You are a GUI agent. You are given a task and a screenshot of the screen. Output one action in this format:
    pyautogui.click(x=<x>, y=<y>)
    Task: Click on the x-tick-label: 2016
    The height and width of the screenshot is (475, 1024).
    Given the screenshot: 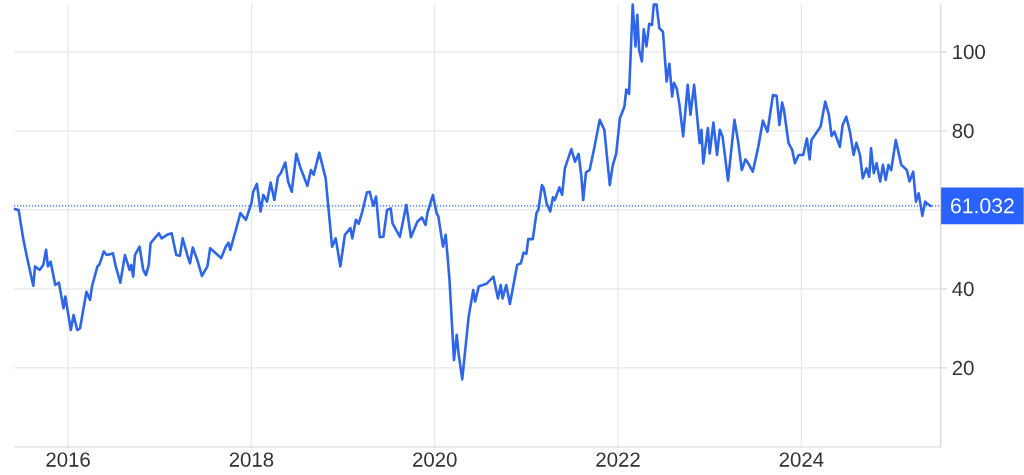 What is the action you would take?
    pyautogui.click(x=68, y=459)
    